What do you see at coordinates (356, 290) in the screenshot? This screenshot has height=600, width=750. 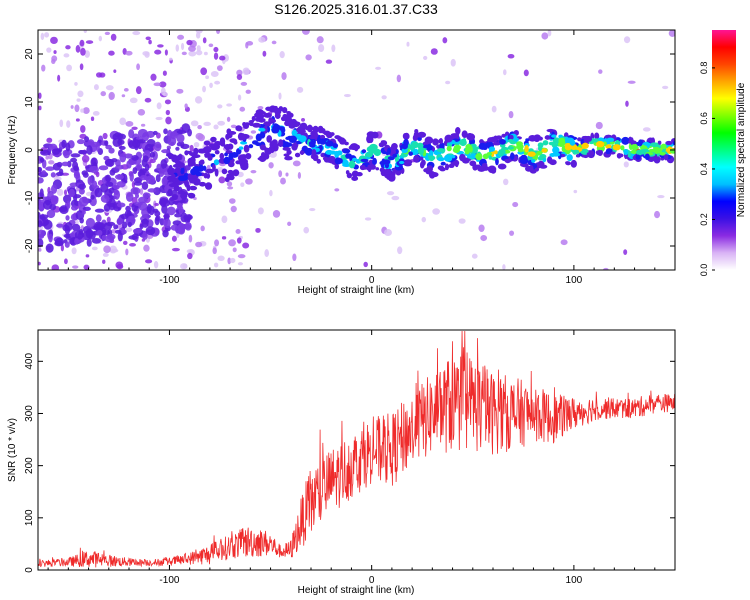 I see `spectrogram-x-label: Height of straight line (km)` at bounding box center [356, 290].